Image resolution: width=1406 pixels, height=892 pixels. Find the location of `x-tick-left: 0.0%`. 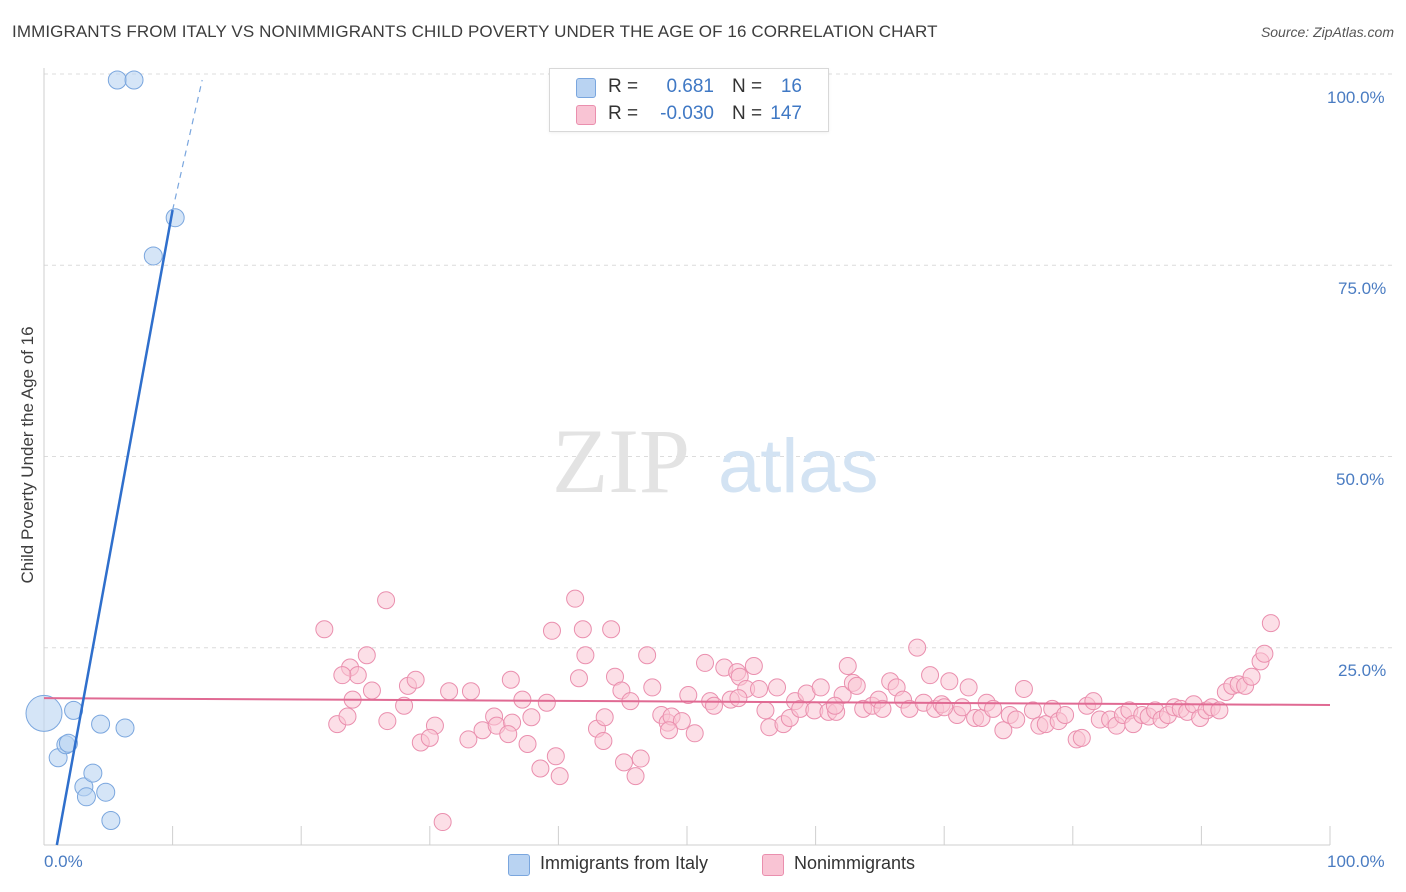

x-tick-left: 0.0% is located at coordinates (63, 861).